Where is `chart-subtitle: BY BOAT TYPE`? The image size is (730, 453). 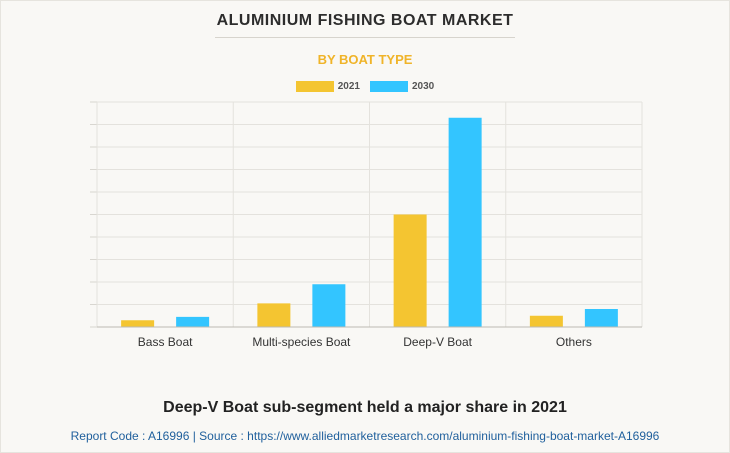 chart-subtitle: BY BOAT TYPE is located at coordinates (365, 59).